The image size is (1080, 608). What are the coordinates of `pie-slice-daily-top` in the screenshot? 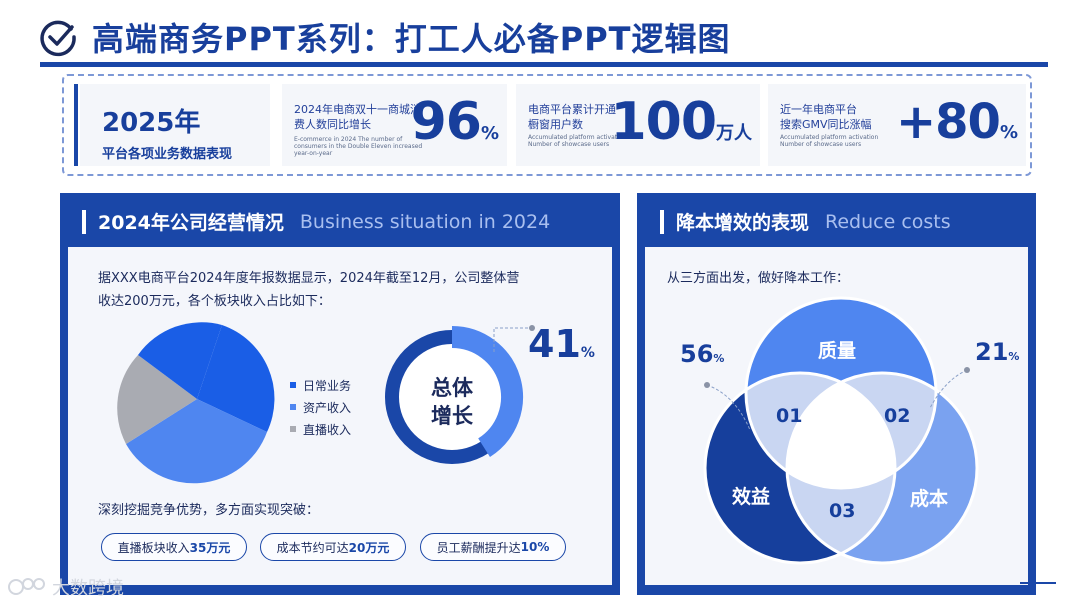 It's located at (180, 360).